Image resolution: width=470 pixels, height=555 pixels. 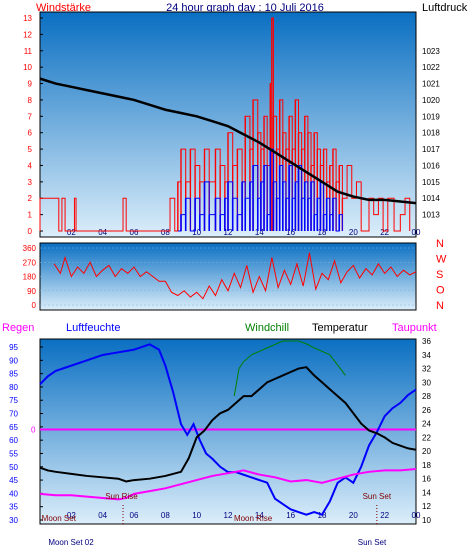 I want to click on wind-strength-axis-title: Windstärke, so click(x=63, y=8).